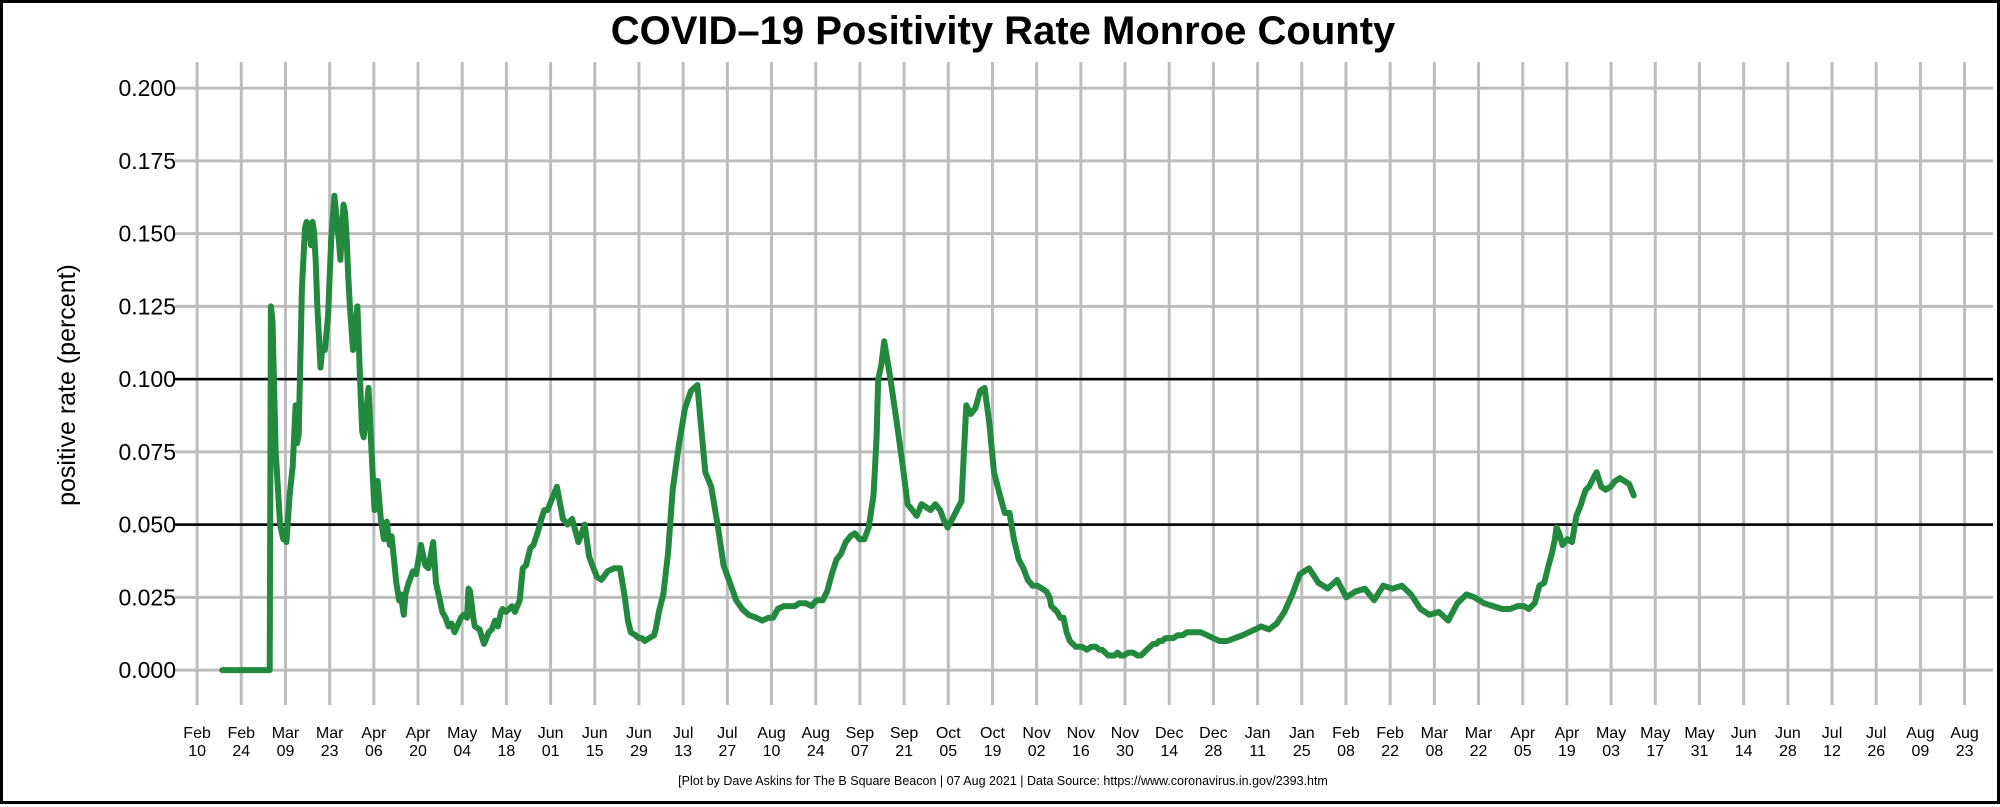 The image size is (2000, 807). I want to click on y-tick-label: 0.200, so click(147, 88).